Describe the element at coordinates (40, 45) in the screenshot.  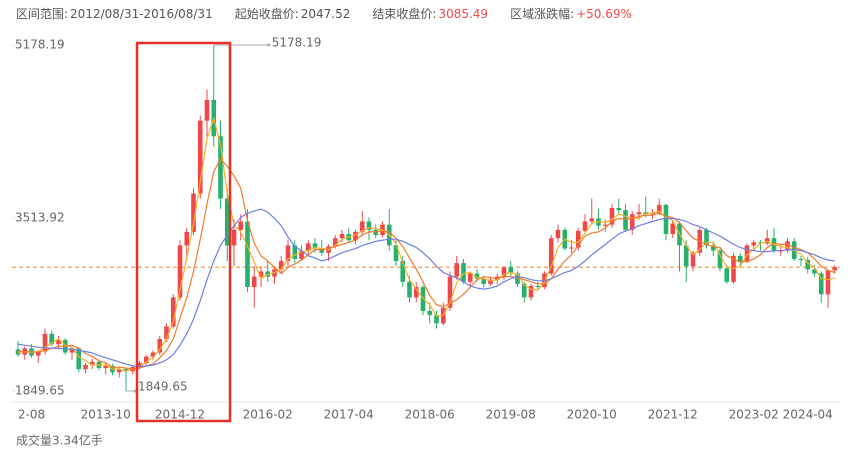
I see `y-tick-label: 5178.19` at that location.